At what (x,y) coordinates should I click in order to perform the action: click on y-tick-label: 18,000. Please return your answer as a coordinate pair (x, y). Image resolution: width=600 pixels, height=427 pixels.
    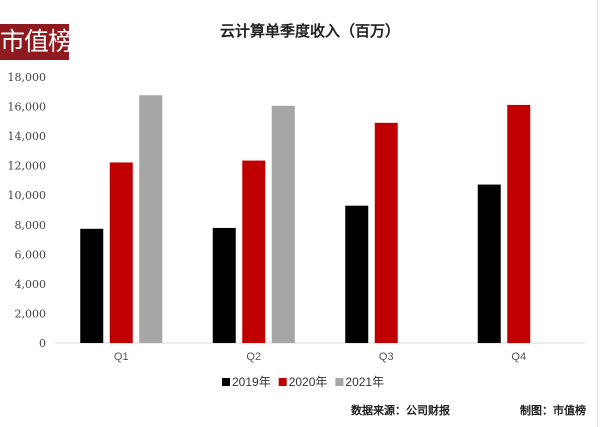
    Looking at the image, I should click on (27, 77).